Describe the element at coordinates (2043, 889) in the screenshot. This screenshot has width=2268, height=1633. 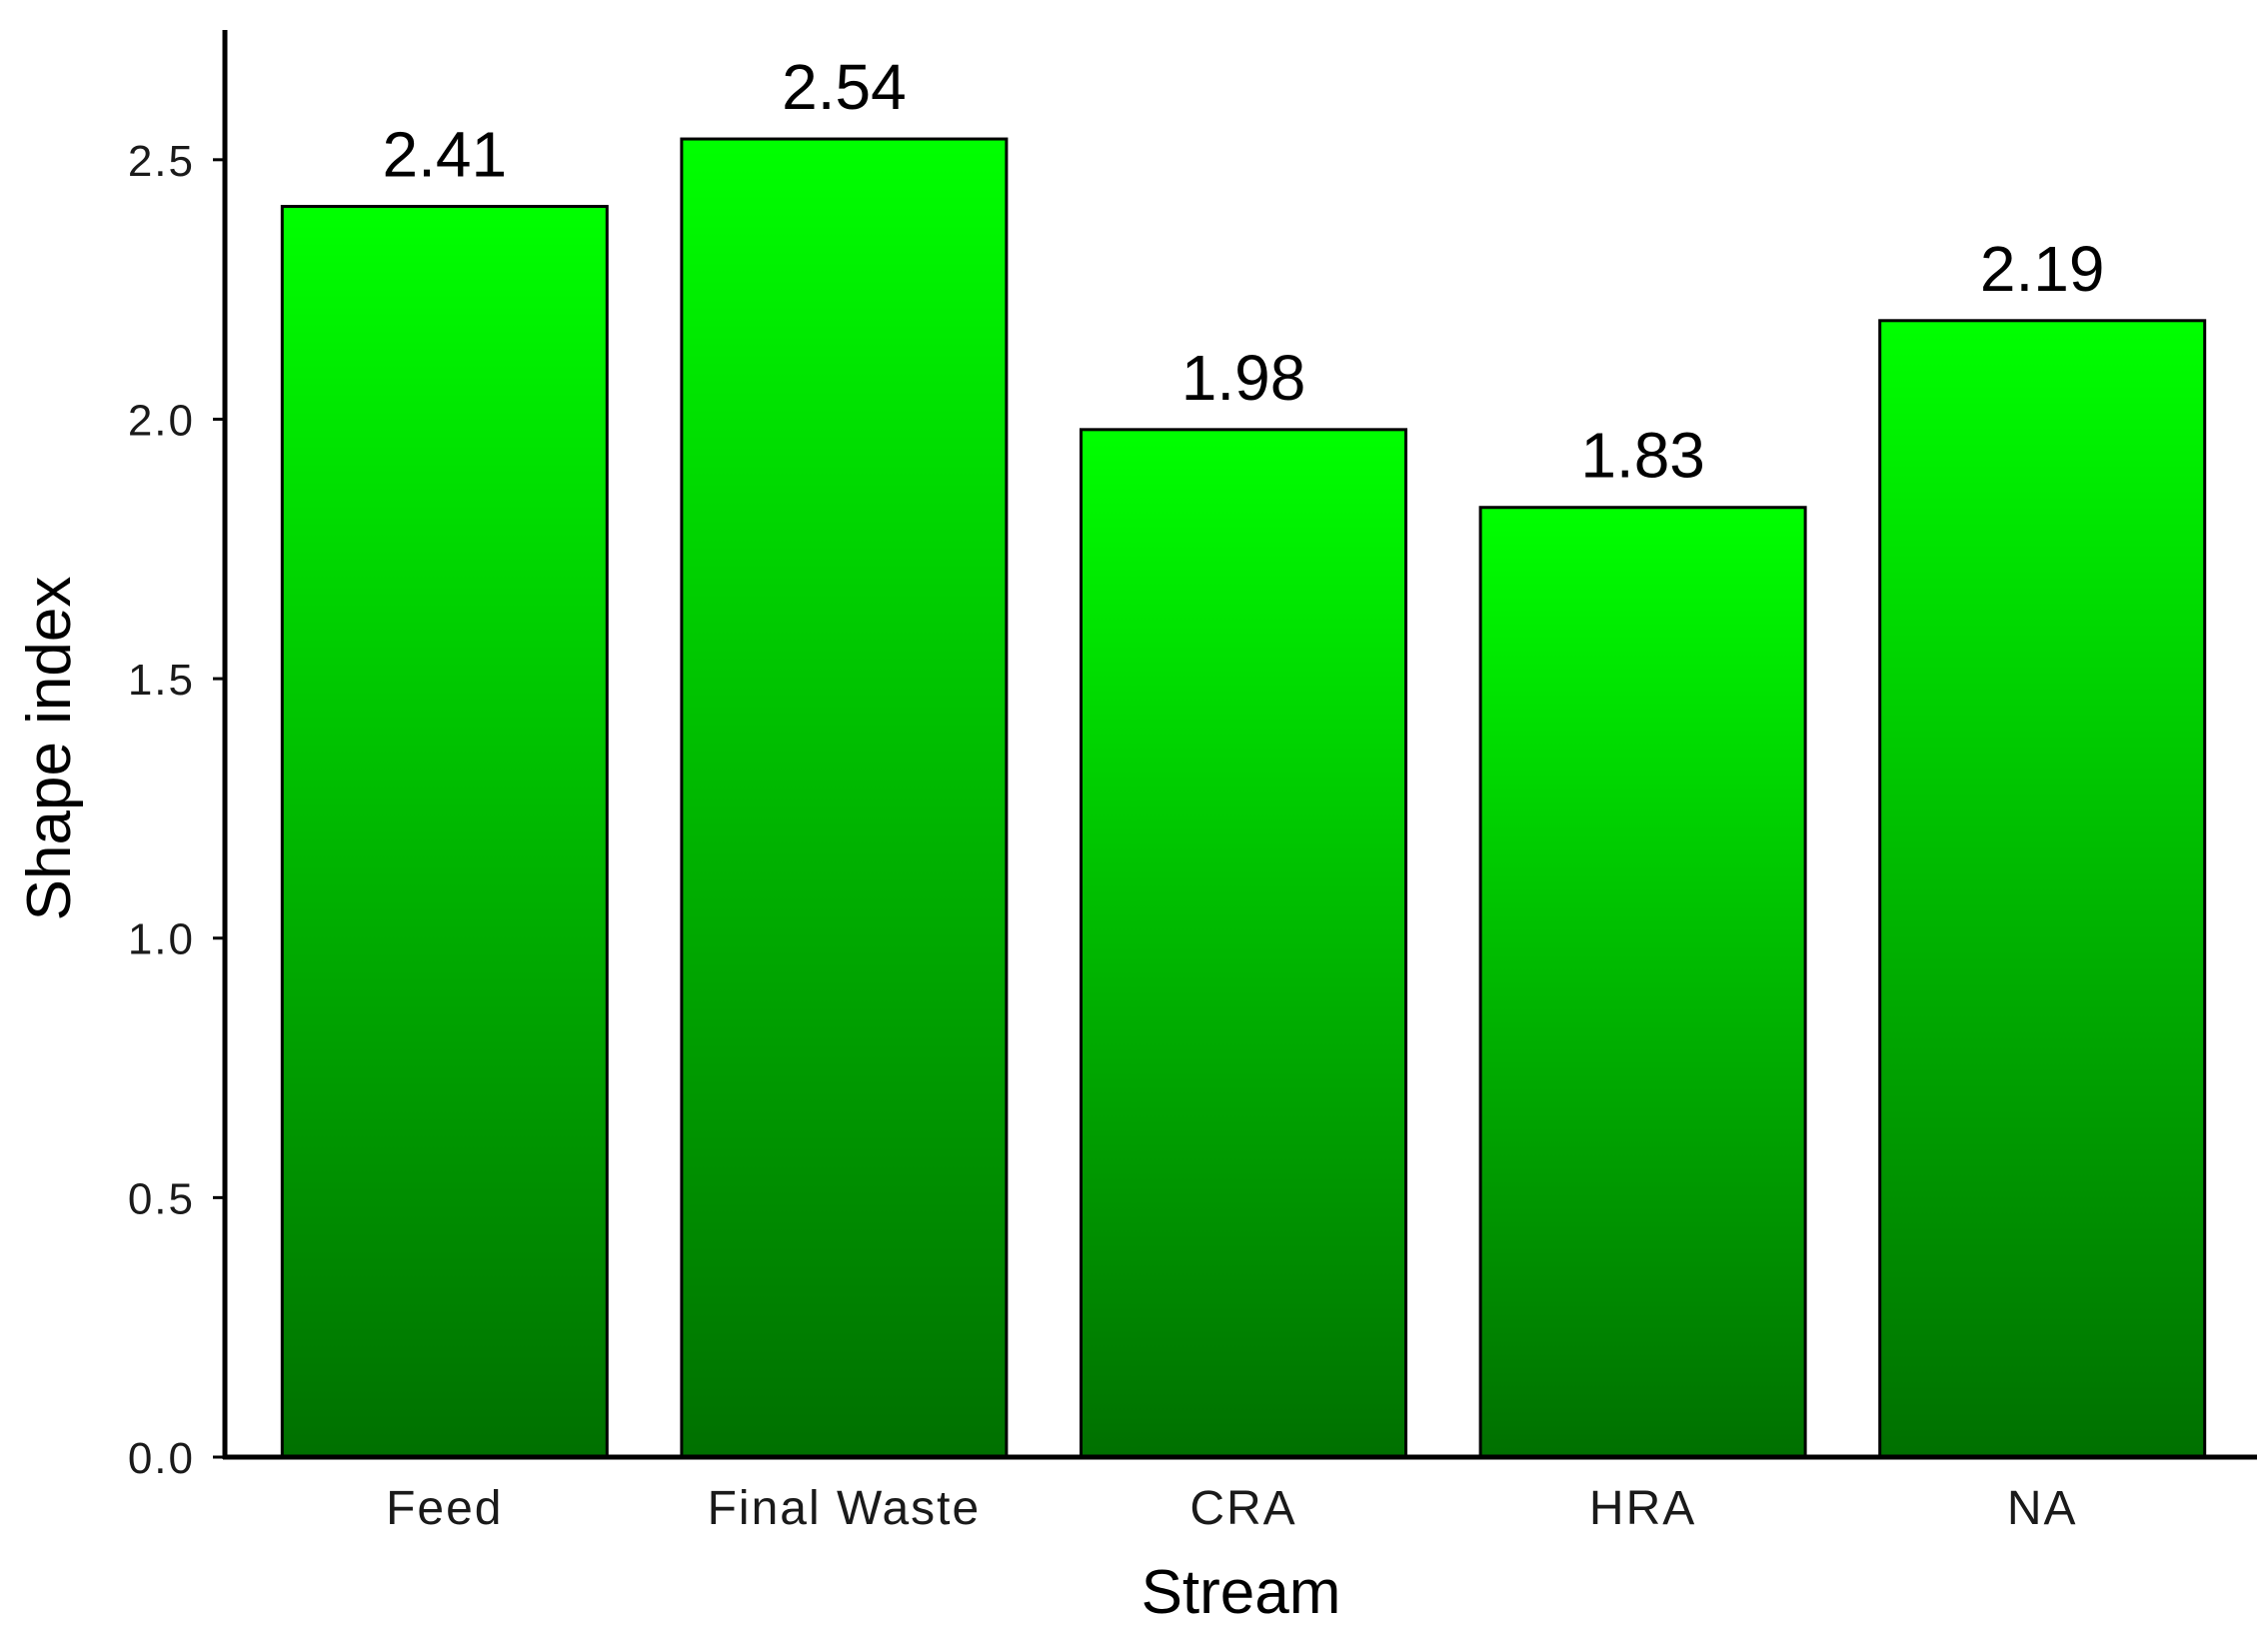
I see `bar-na` at that location.